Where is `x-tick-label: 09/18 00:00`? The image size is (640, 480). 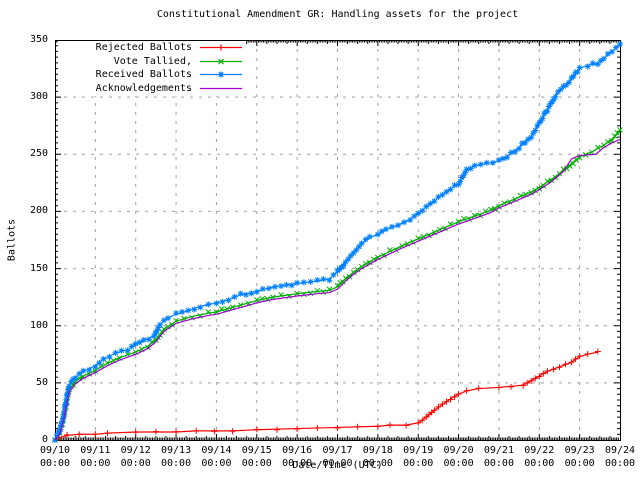
x-tick-label: 09/18 00:00 is located at coordinates (378, 457).